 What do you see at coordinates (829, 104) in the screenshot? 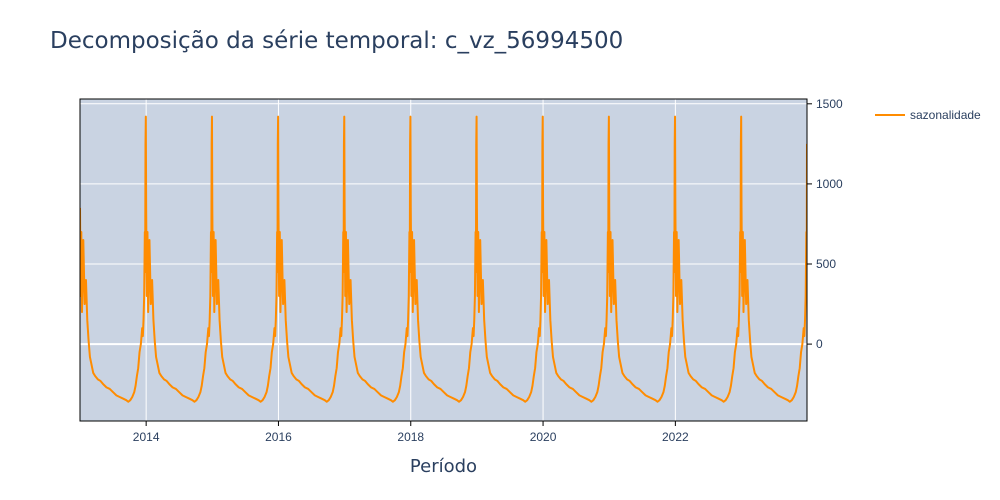
I see `y-tick-label: 1500` at bounding box center [829, 104].